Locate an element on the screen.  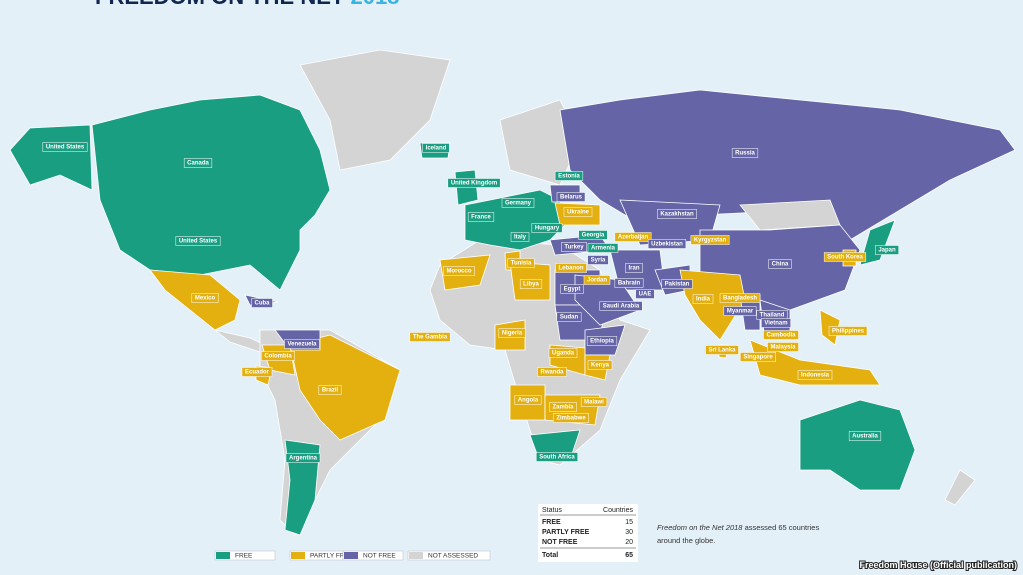
title-text: FREEDOM ON THE NET is located at coordinates (220, 4).